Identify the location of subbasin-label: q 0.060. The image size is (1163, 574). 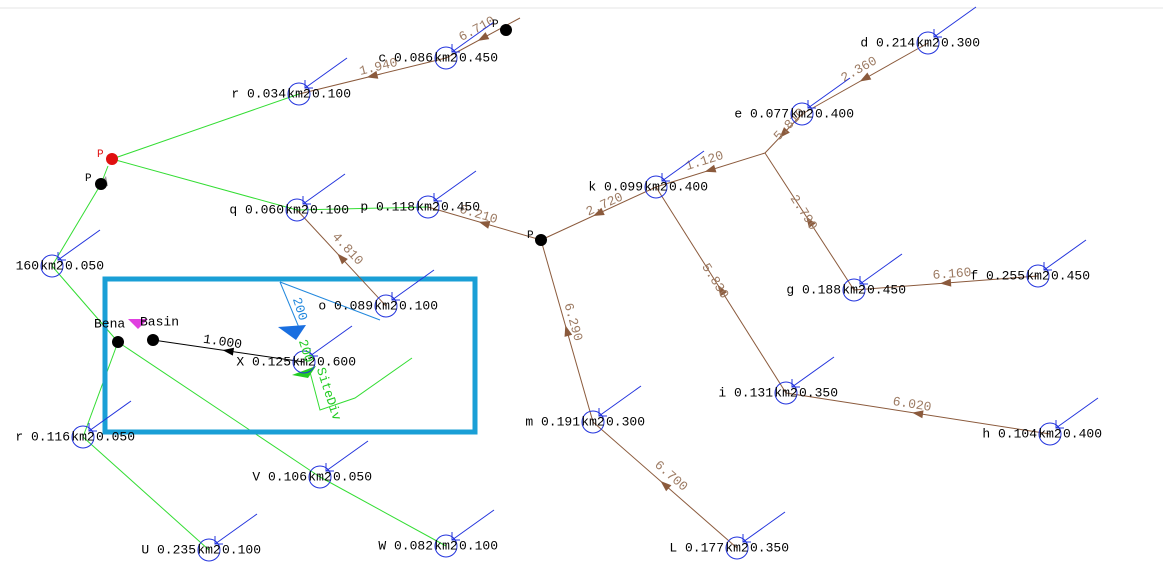
(256, 209).